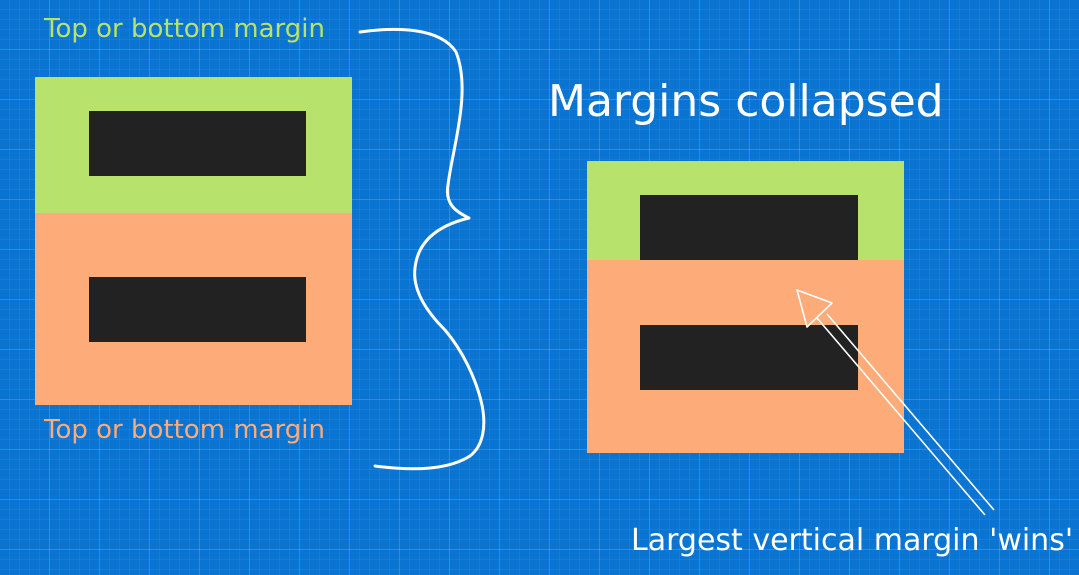 Image resolution: width=1079 pixels, height=575 pixels. What do you see at coordinates (749, 227) in the screenshot?
I see `right-top-element` at bounding box center [749, 227].